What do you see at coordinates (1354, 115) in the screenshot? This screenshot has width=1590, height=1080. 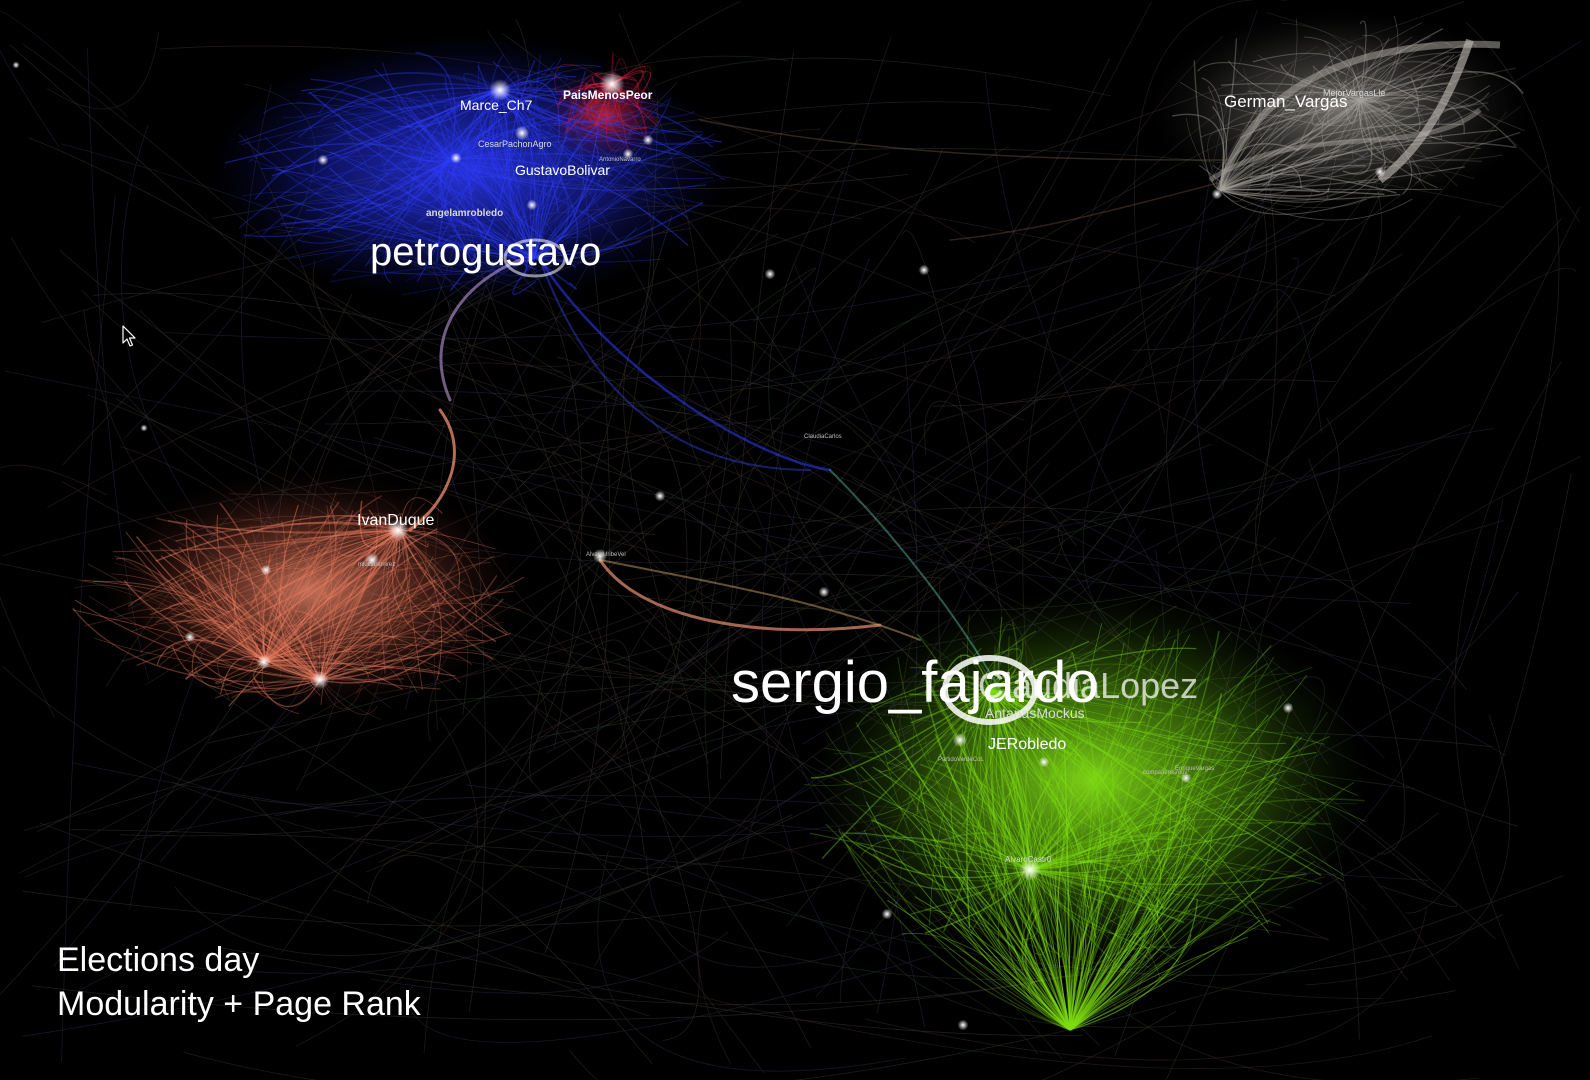 I see `vargas-bundles` at bounding box center [1354, 115].